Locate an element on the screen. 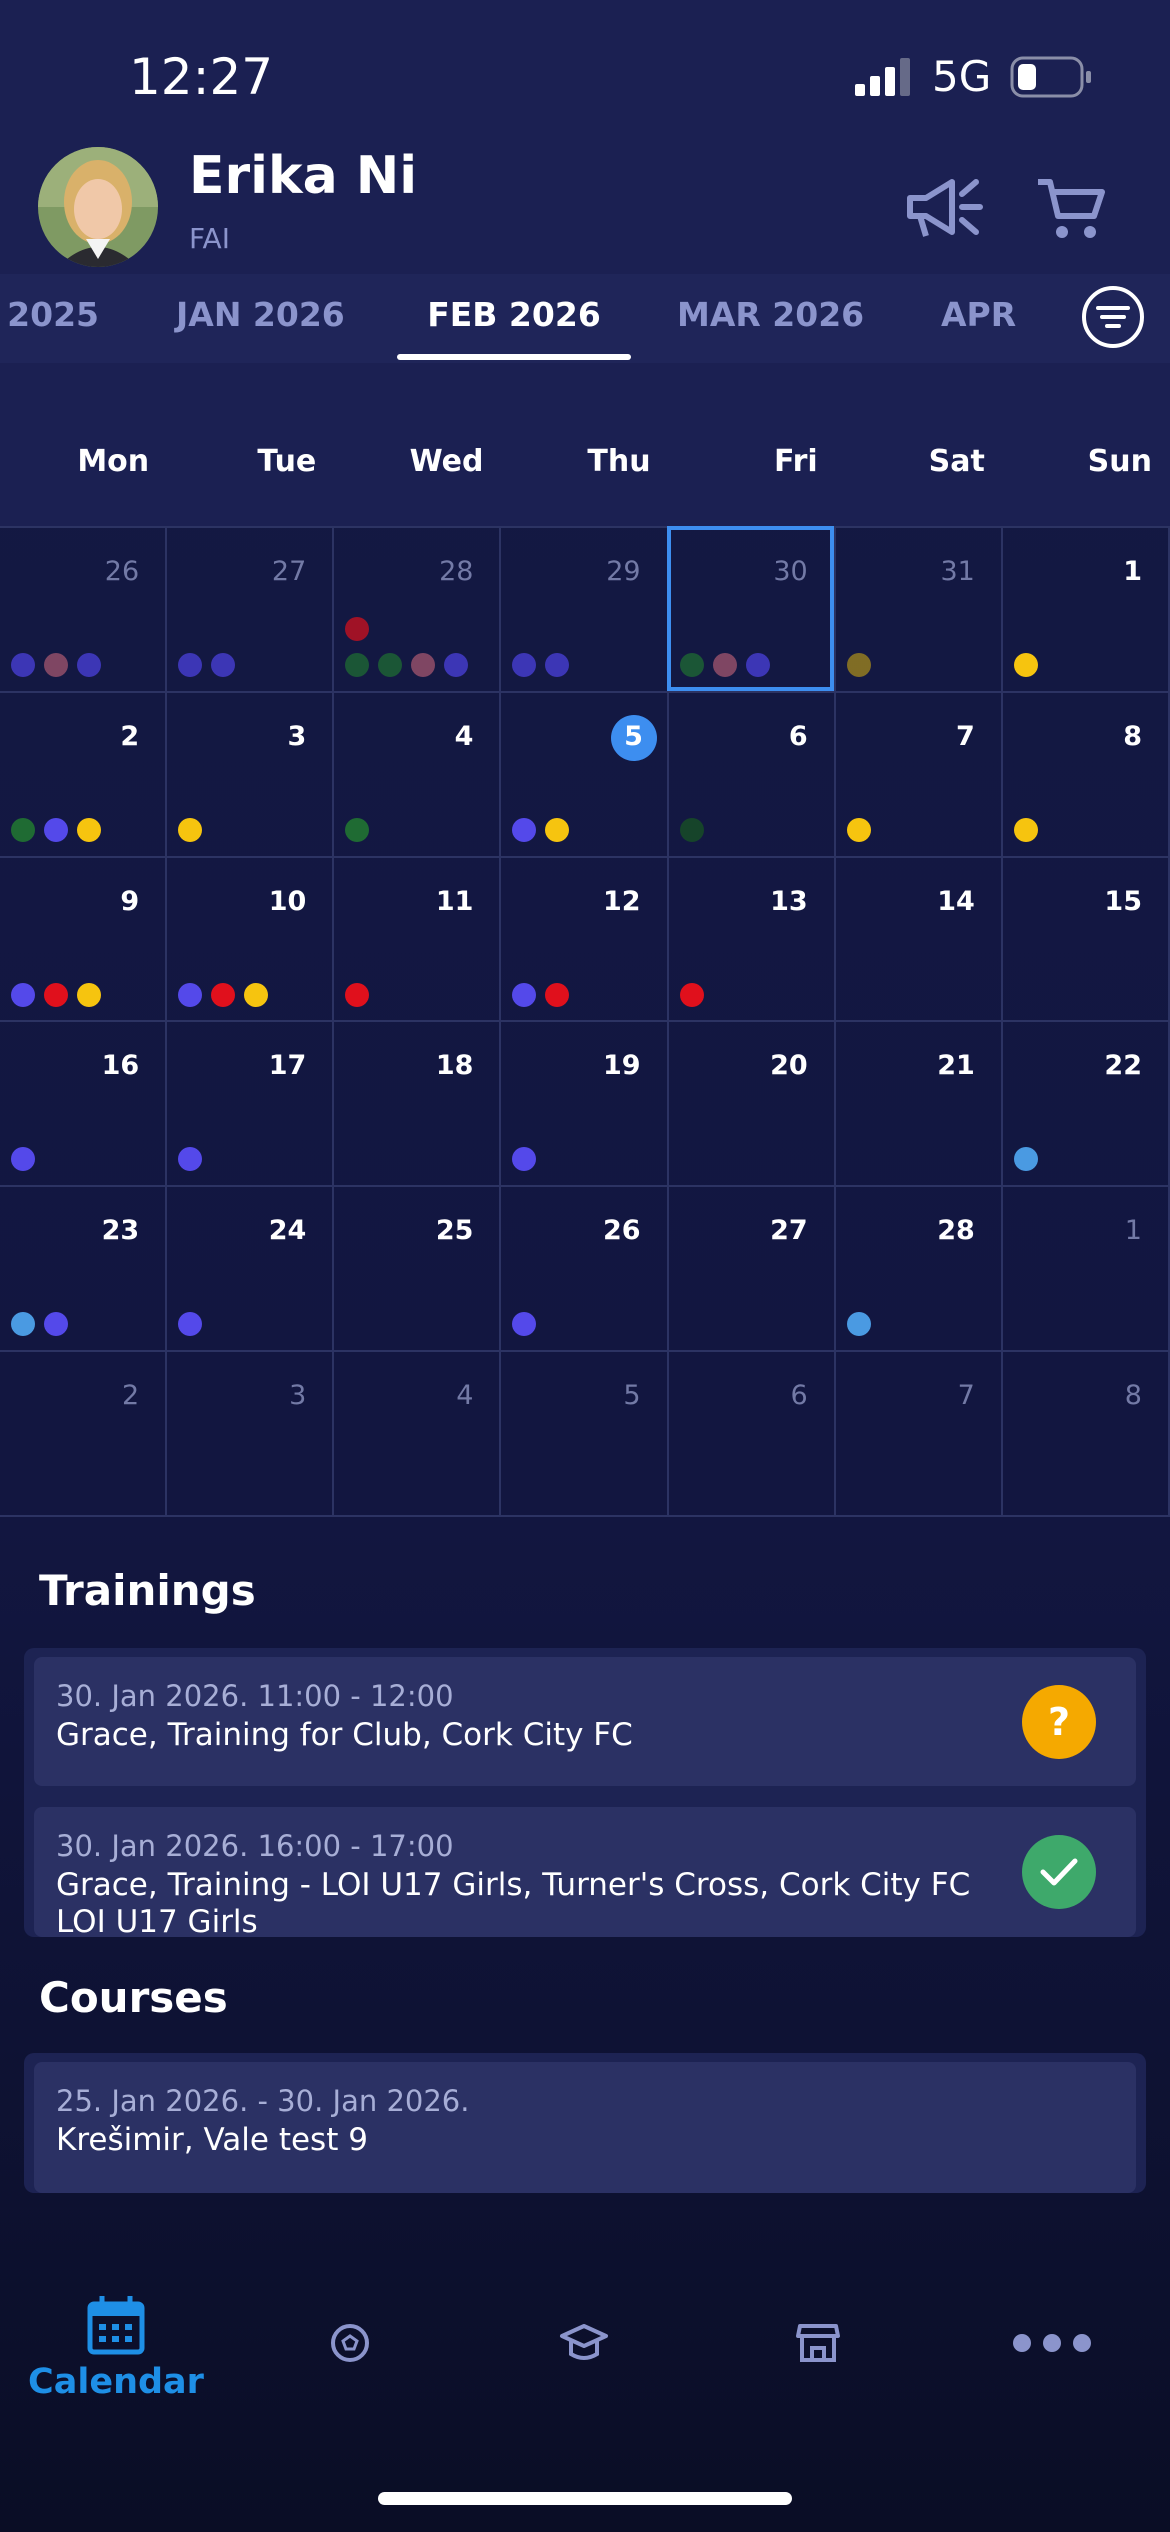 The width and height of the screenshot is (1170, 2532). day-number: 2 is located at coordinates (130, 1395).